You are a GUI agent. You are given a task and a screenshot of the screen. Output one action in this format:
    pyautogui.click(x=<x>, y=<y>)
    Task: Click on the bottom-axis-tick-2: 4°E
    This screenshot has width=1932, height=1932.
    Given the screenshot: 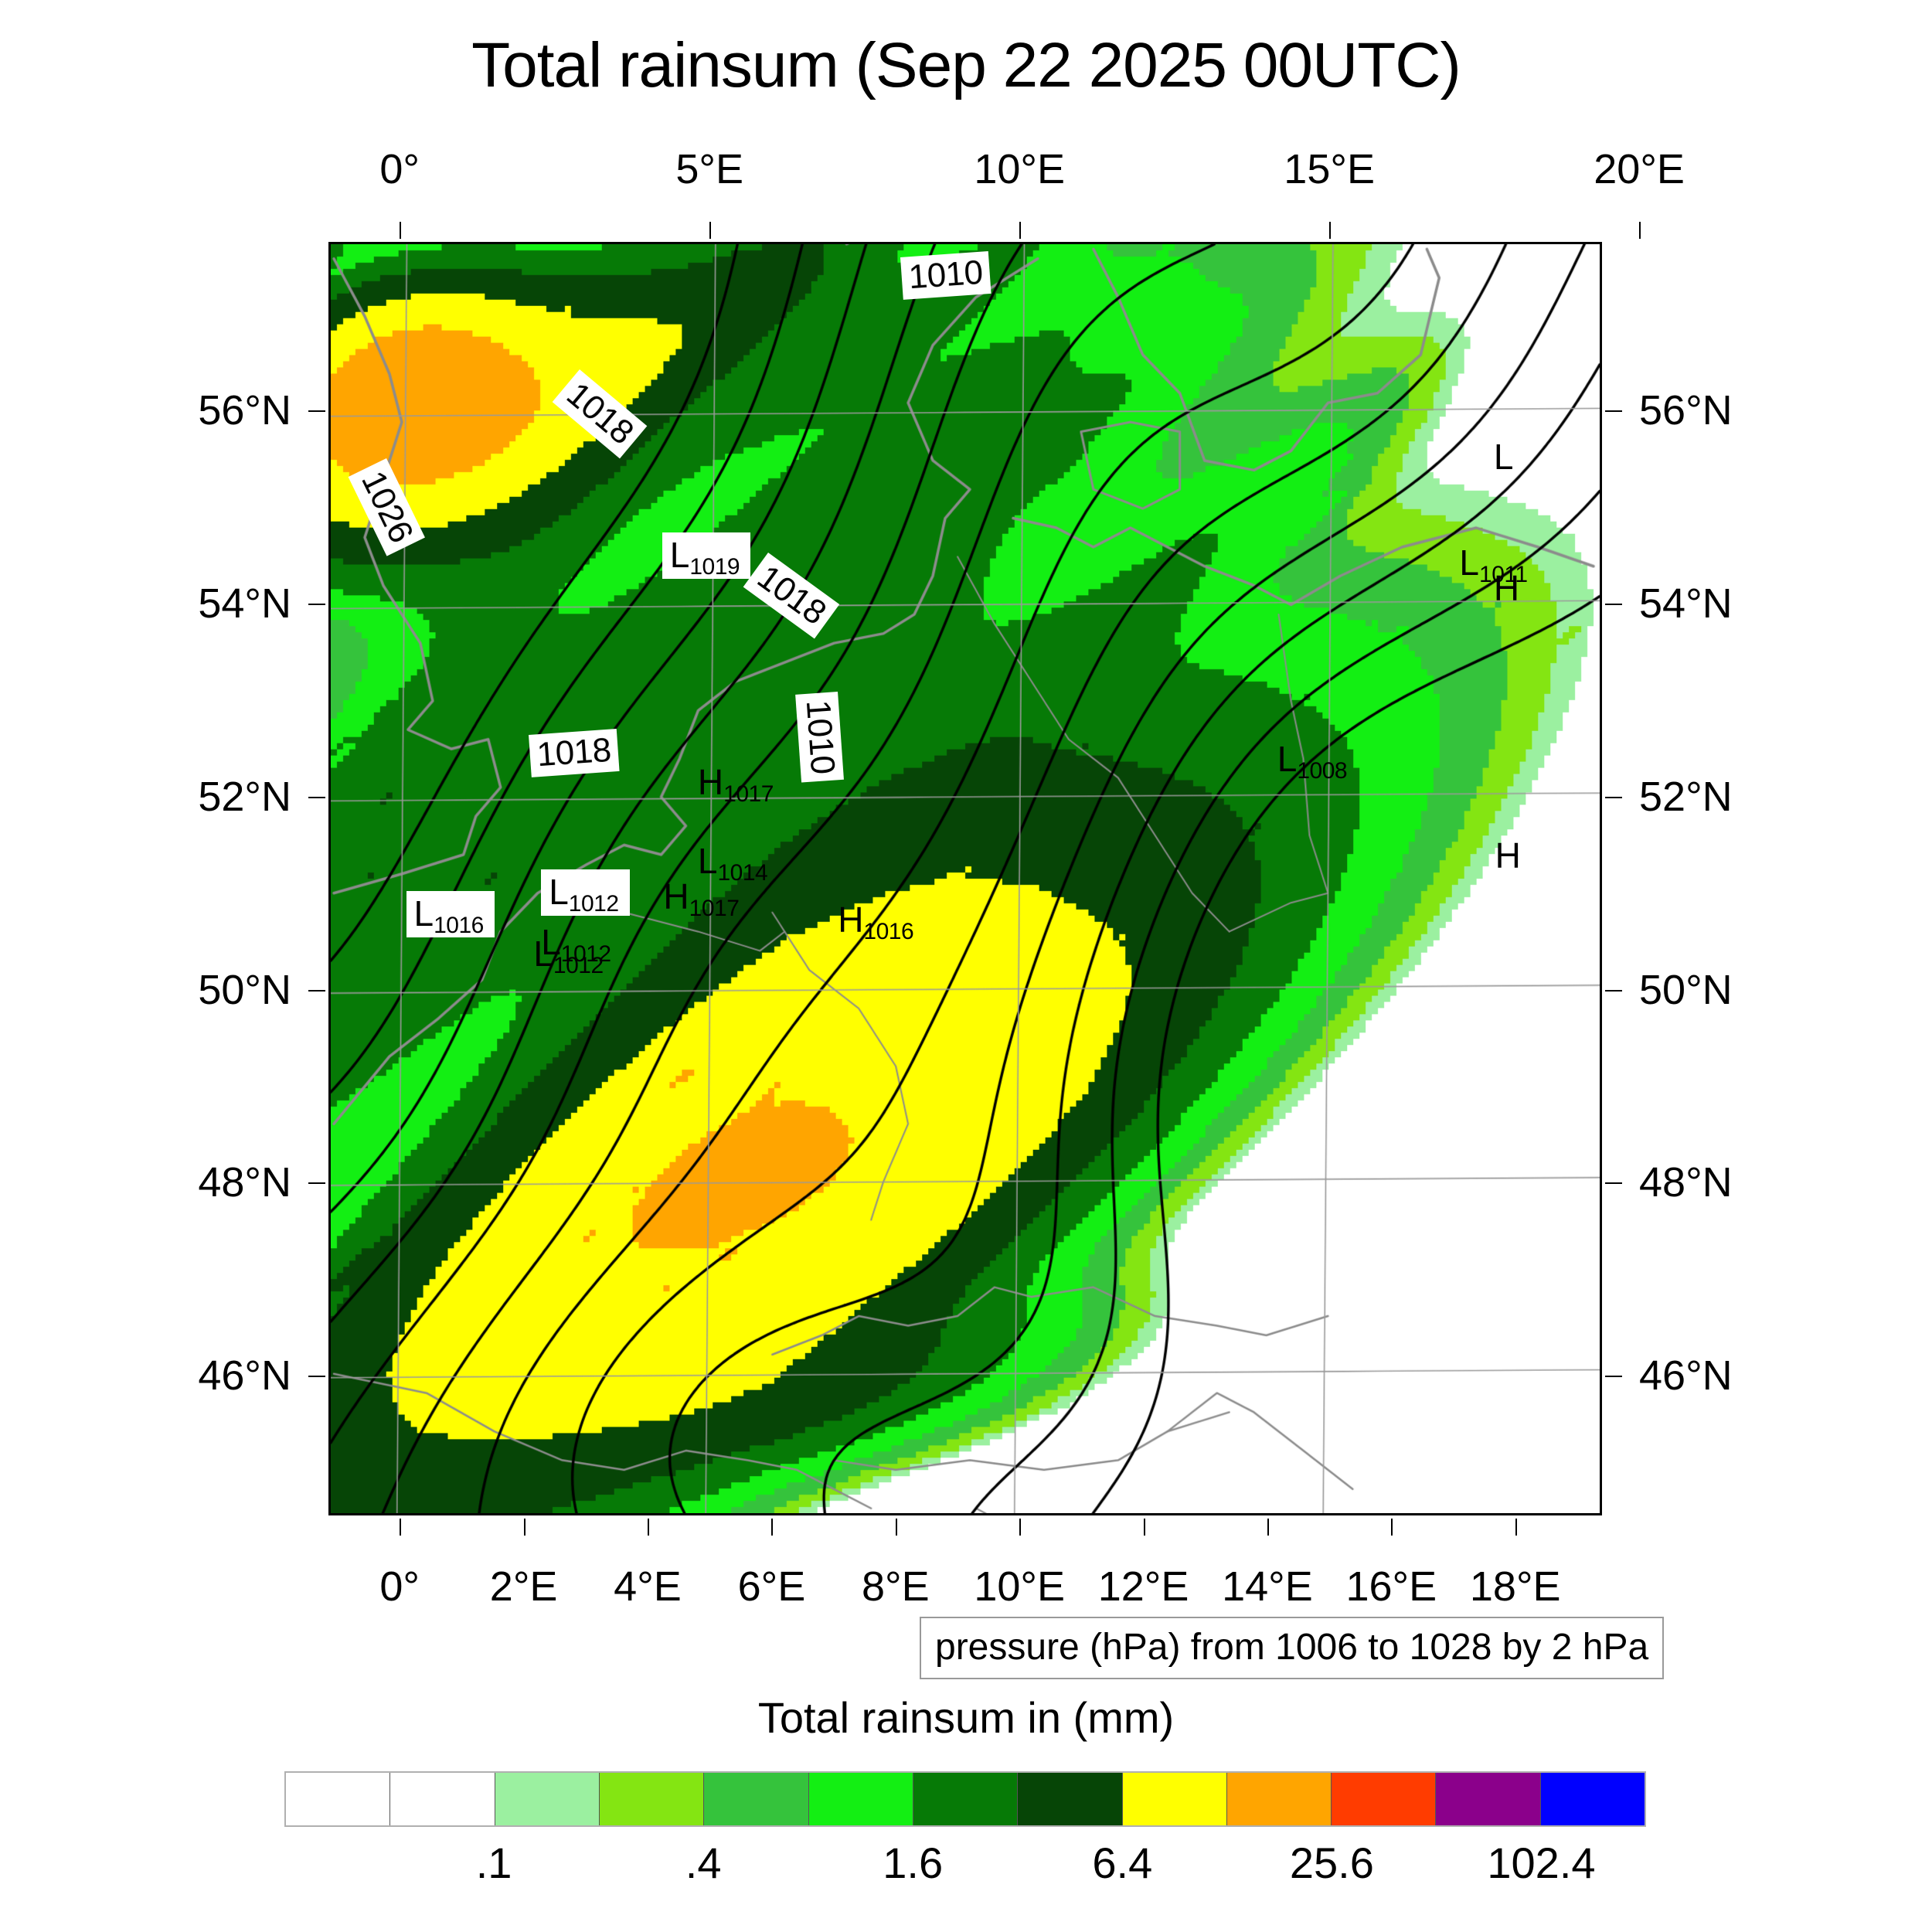 What is the action you would take?
    pyautogui.click(x=648, y=1586)
    